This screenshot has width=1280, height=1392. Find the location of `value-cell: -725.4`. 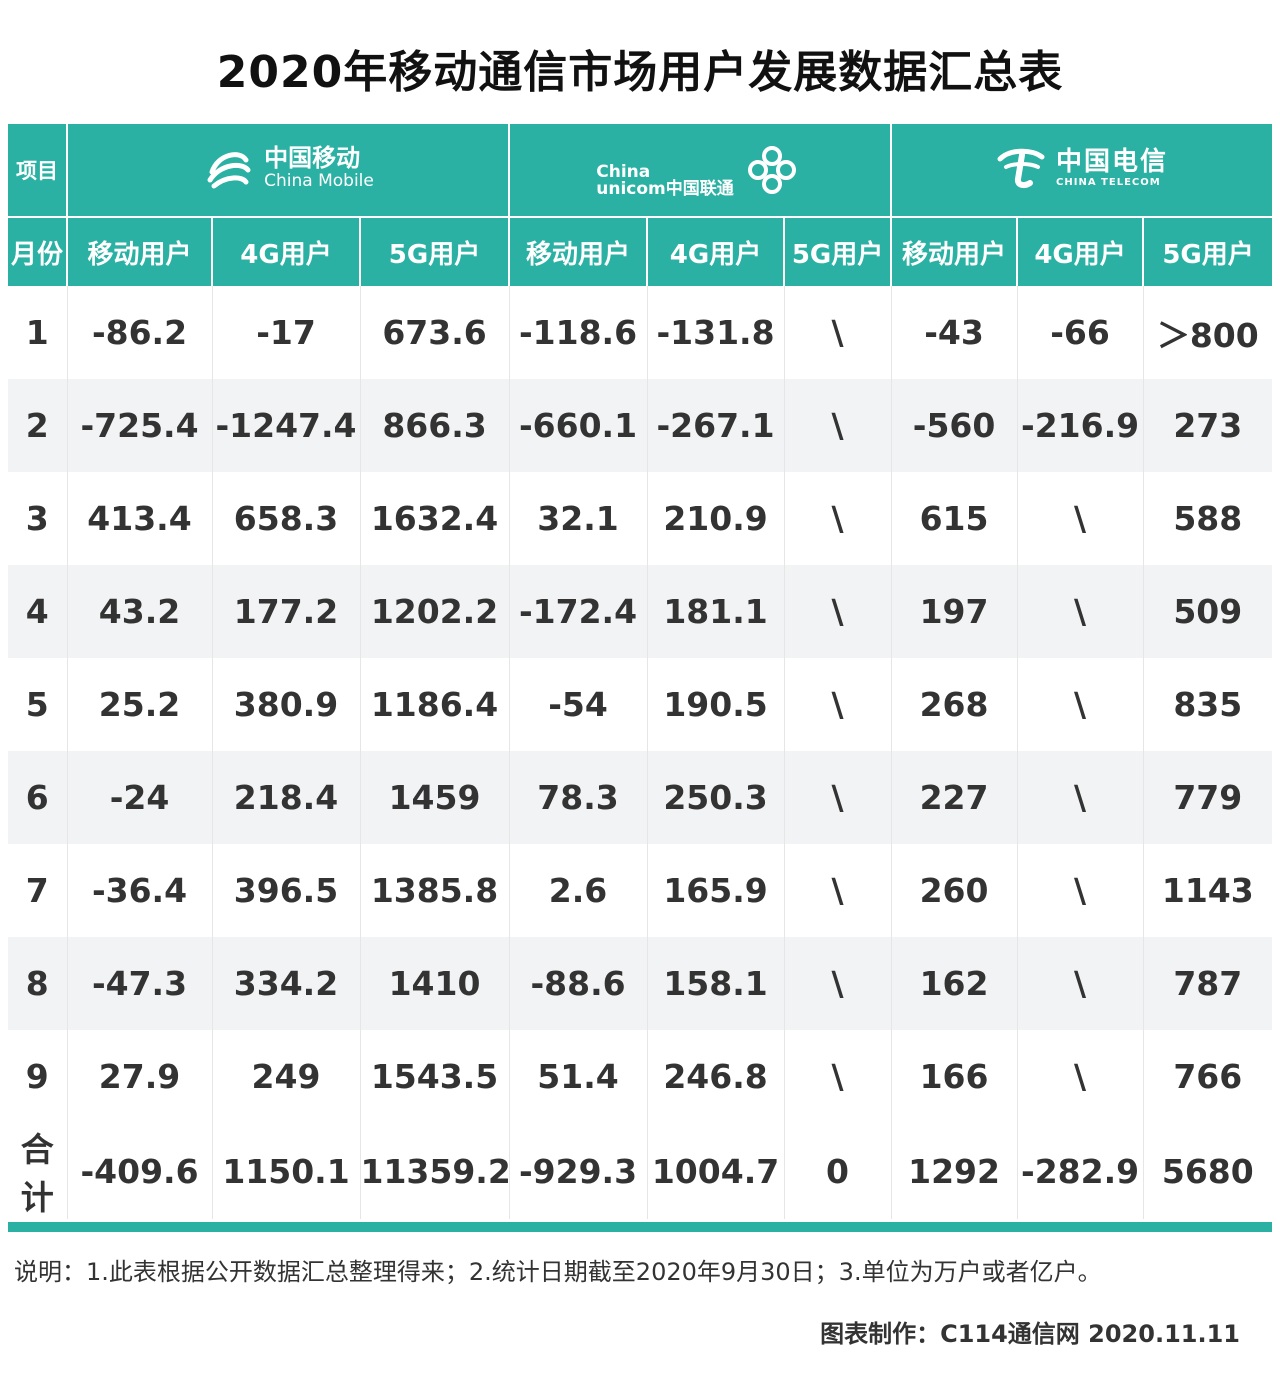

value-cell: -725.4 is located at coordinates (140, 425).